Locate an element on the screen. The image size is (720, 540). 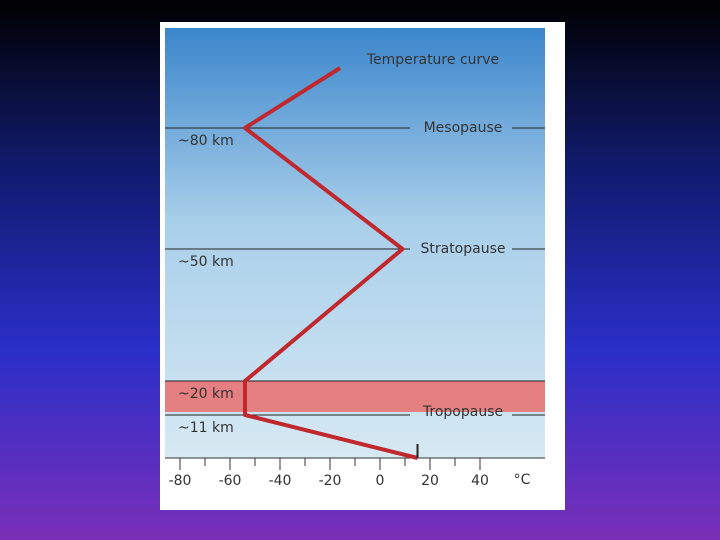
x-tick-label: -40 is located at coordinates (280, 481).